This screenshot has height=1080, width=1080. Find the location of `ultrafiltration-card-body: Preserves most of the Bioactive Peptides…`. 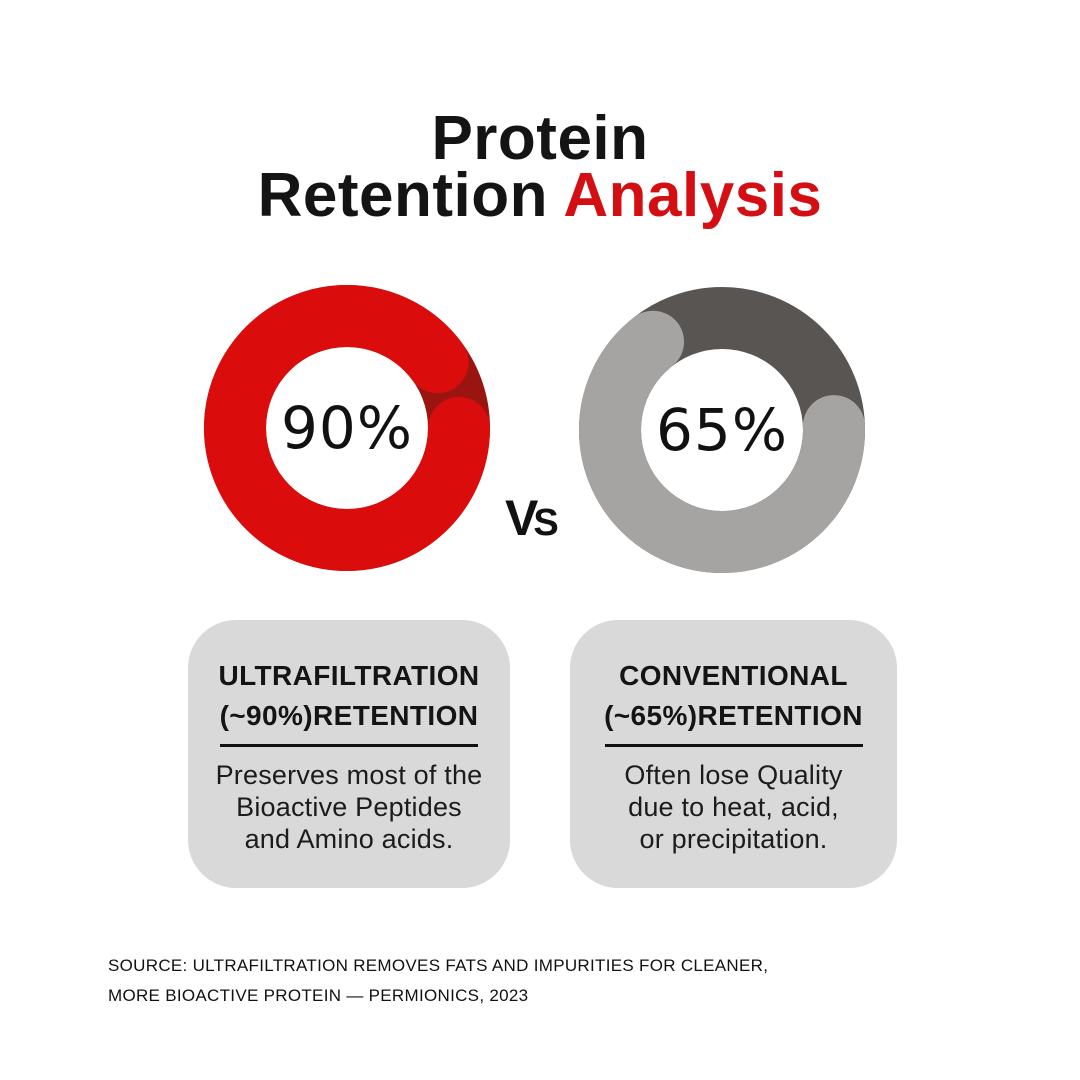

ultrafiltration-card-body: Preserves most of the Bioactive Peptides… is located at coordinates (349, 807).